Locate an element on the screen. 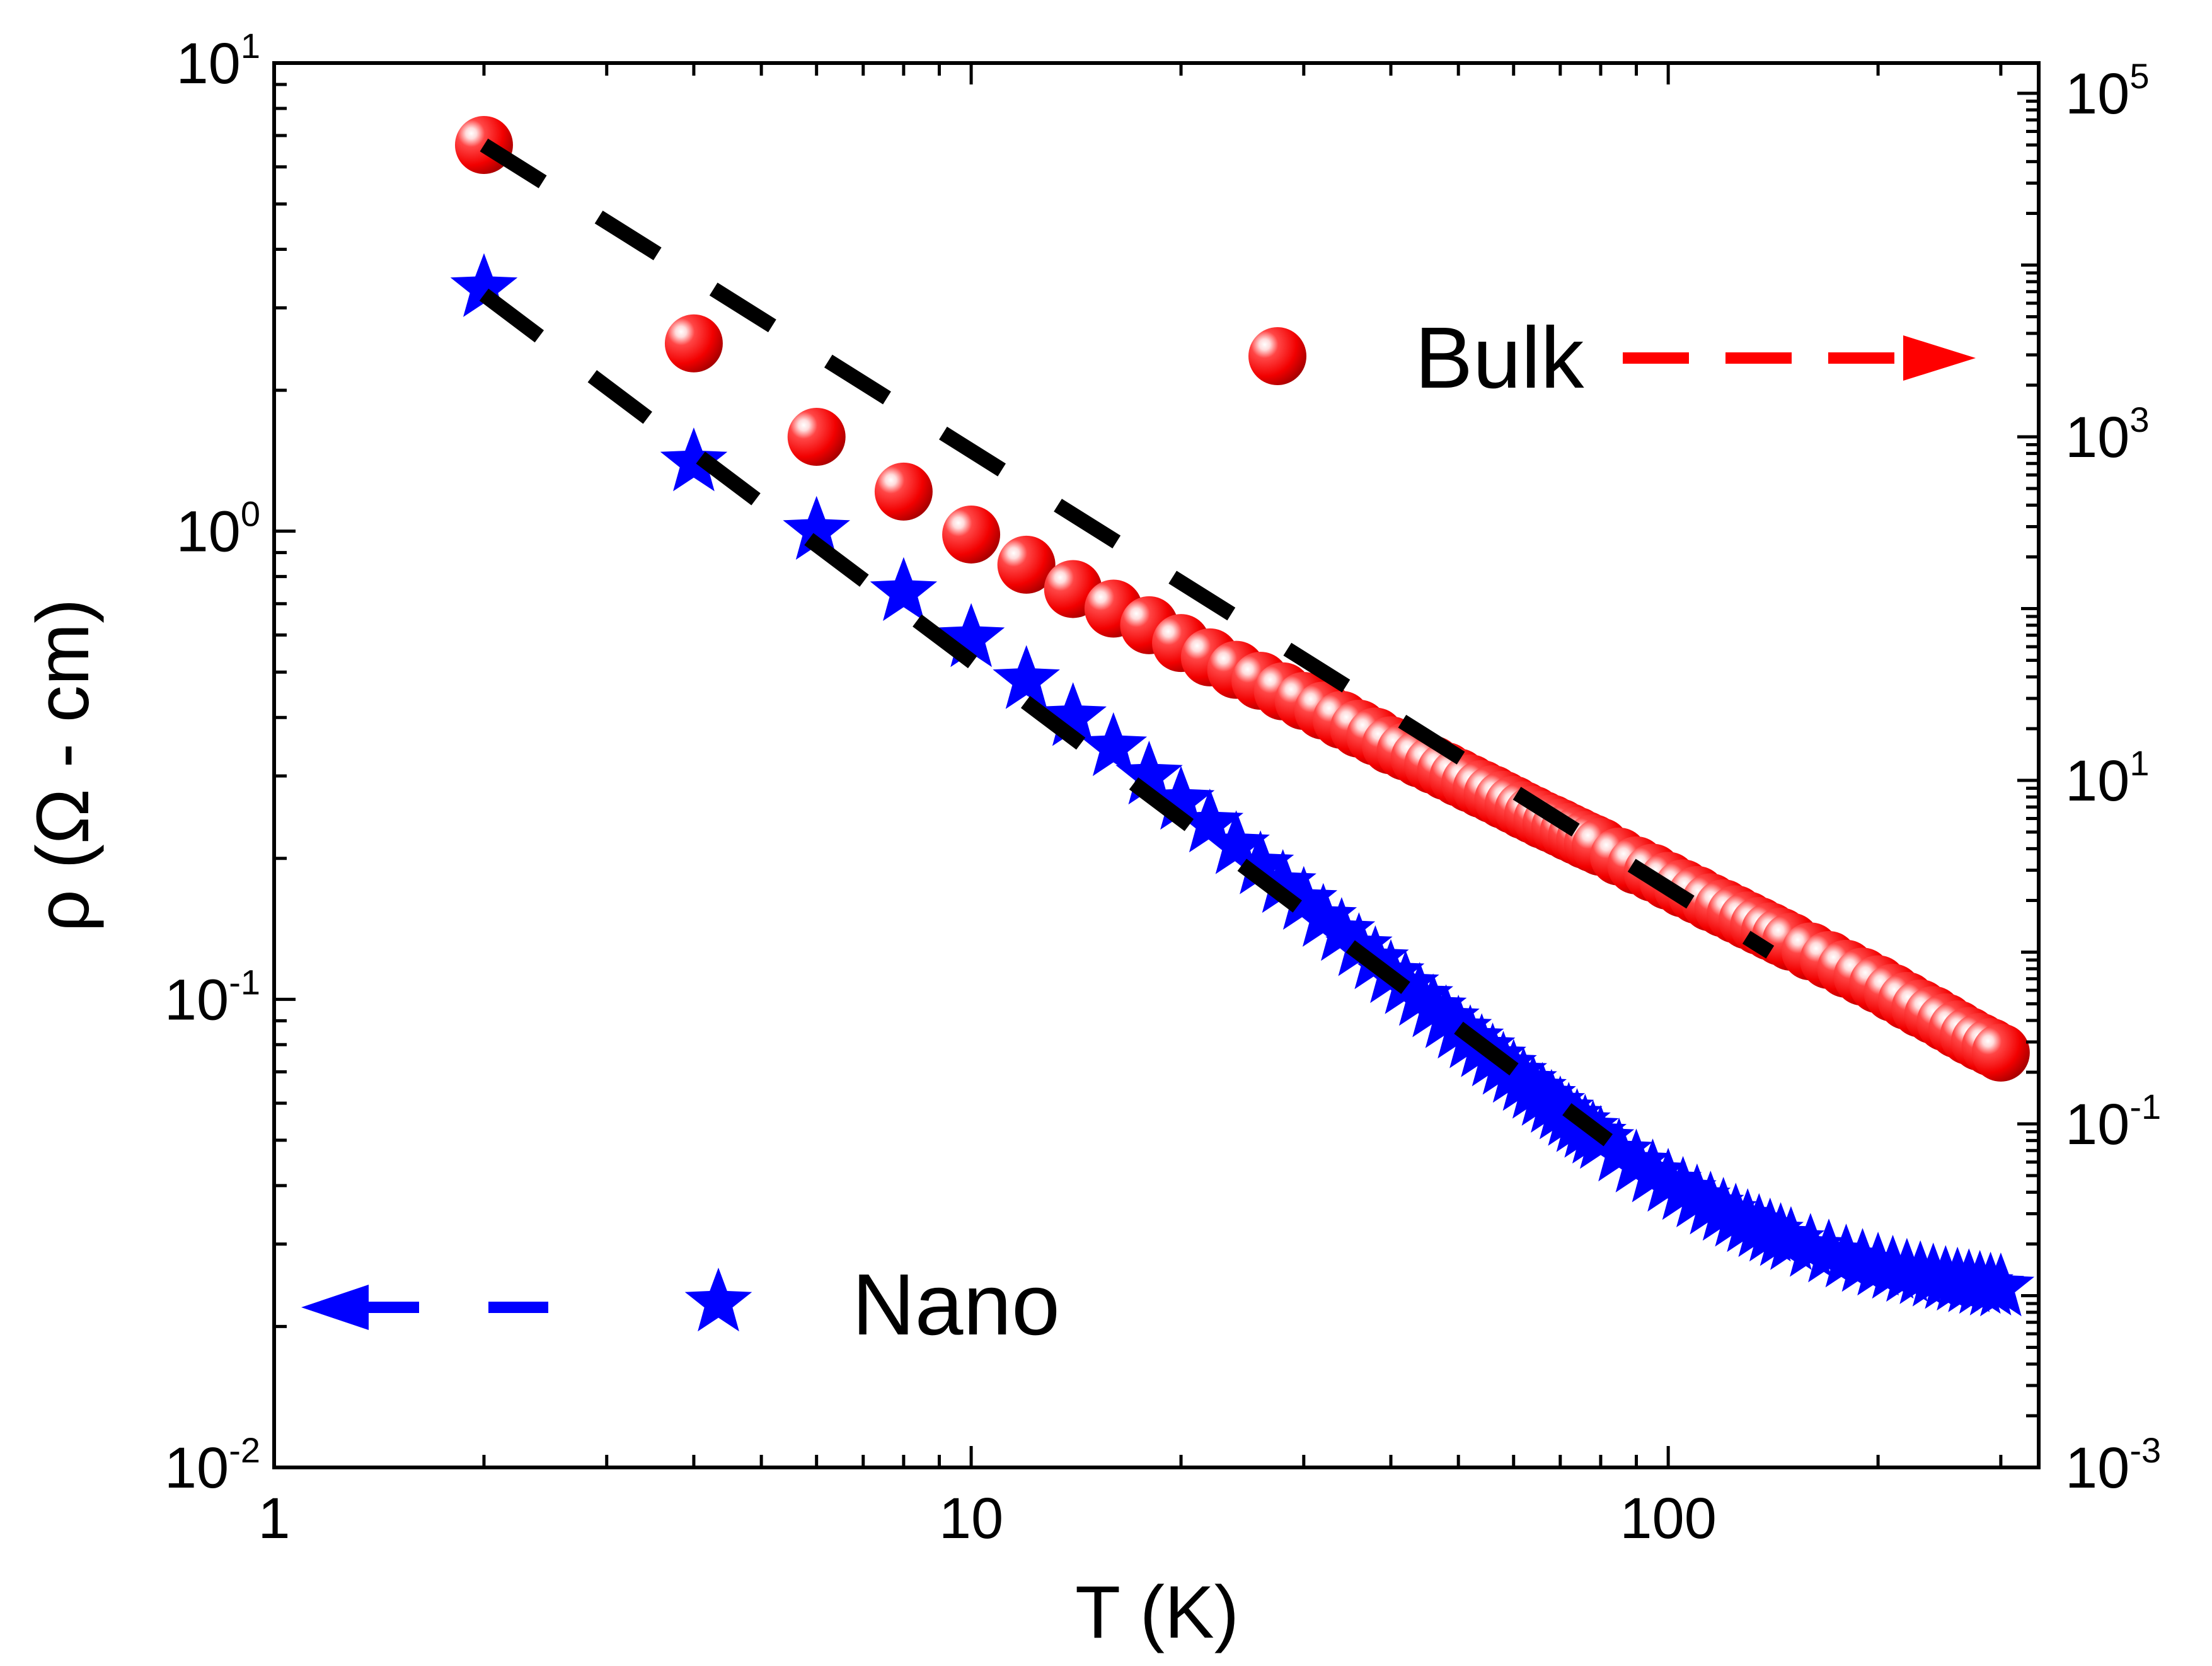 The height and width of the screenshot is (1666, 2212). y-axis-title-left: ρ (Ω - cm) is located at coordinates (63, 765).